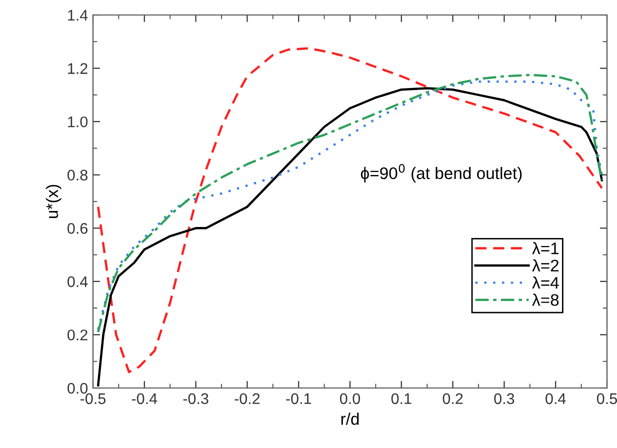 Image resolution: width=617 pixels, height=448 pixels. What do you see at coordinates (78, 228) in the screenshot?
I see `y-tick-label: 0.6` at bounding box center [78, 228].